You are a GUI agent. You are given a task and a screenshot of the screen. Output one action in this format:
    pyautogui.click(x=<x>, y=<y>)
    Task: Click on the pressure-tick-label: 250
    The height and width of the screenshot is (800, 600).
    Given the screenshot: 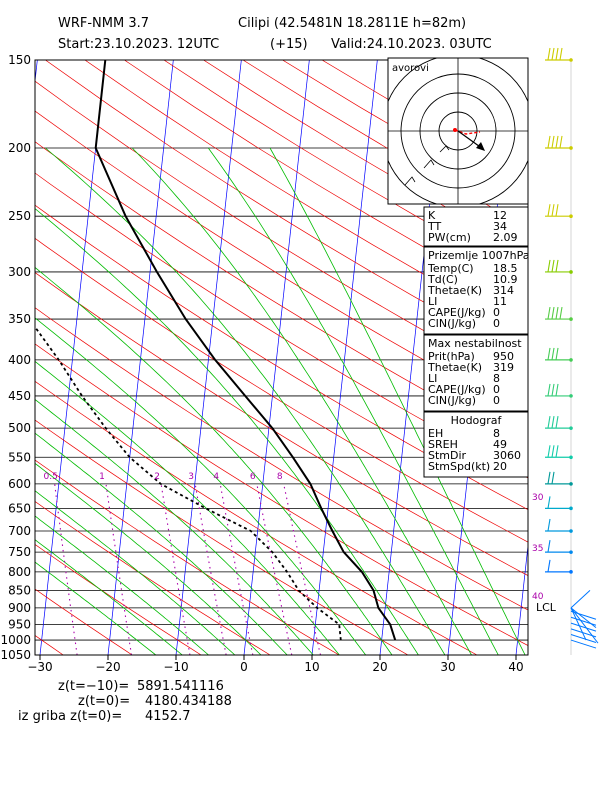 What is the action you would take?
    pyautogui.click(x=19, y=216)
    